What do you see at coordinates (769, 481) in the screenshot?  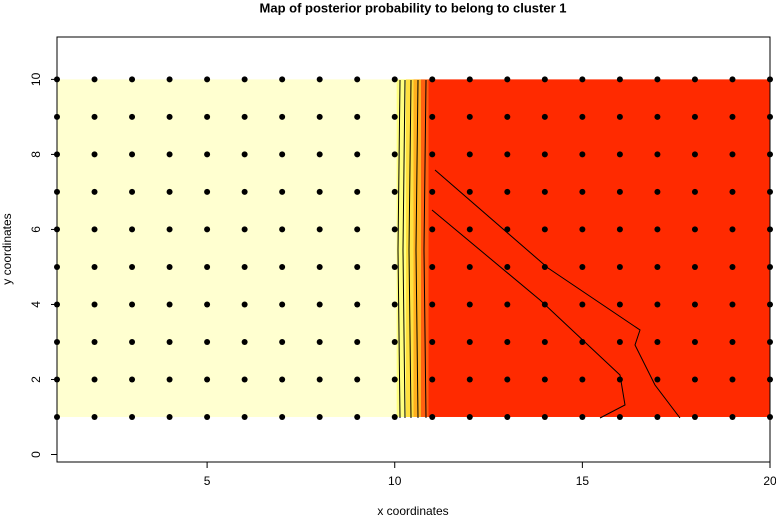 I see `x-tick-label: 20` at bounding box center [769, 481].